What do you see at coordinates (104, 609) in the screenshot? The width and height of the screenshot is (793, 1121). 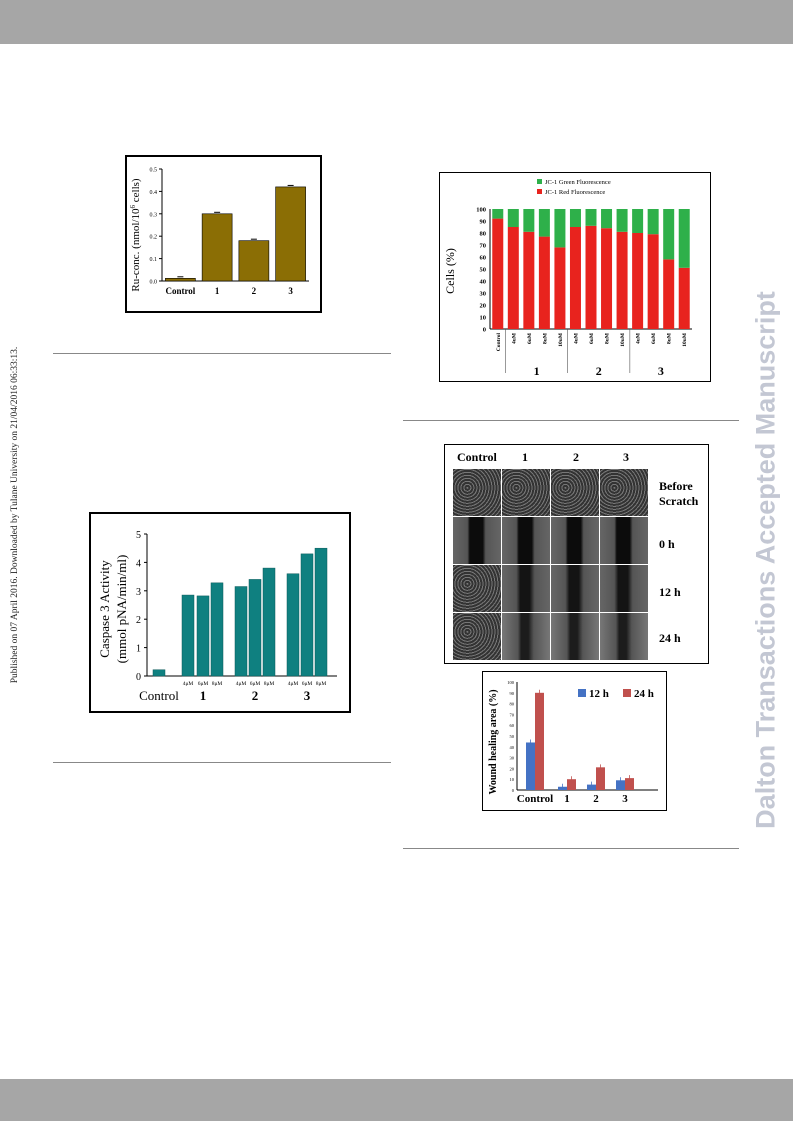 I see `caspase-y-axis-label-1: Caspase 3 Activity` at bounding box center [104, 609].